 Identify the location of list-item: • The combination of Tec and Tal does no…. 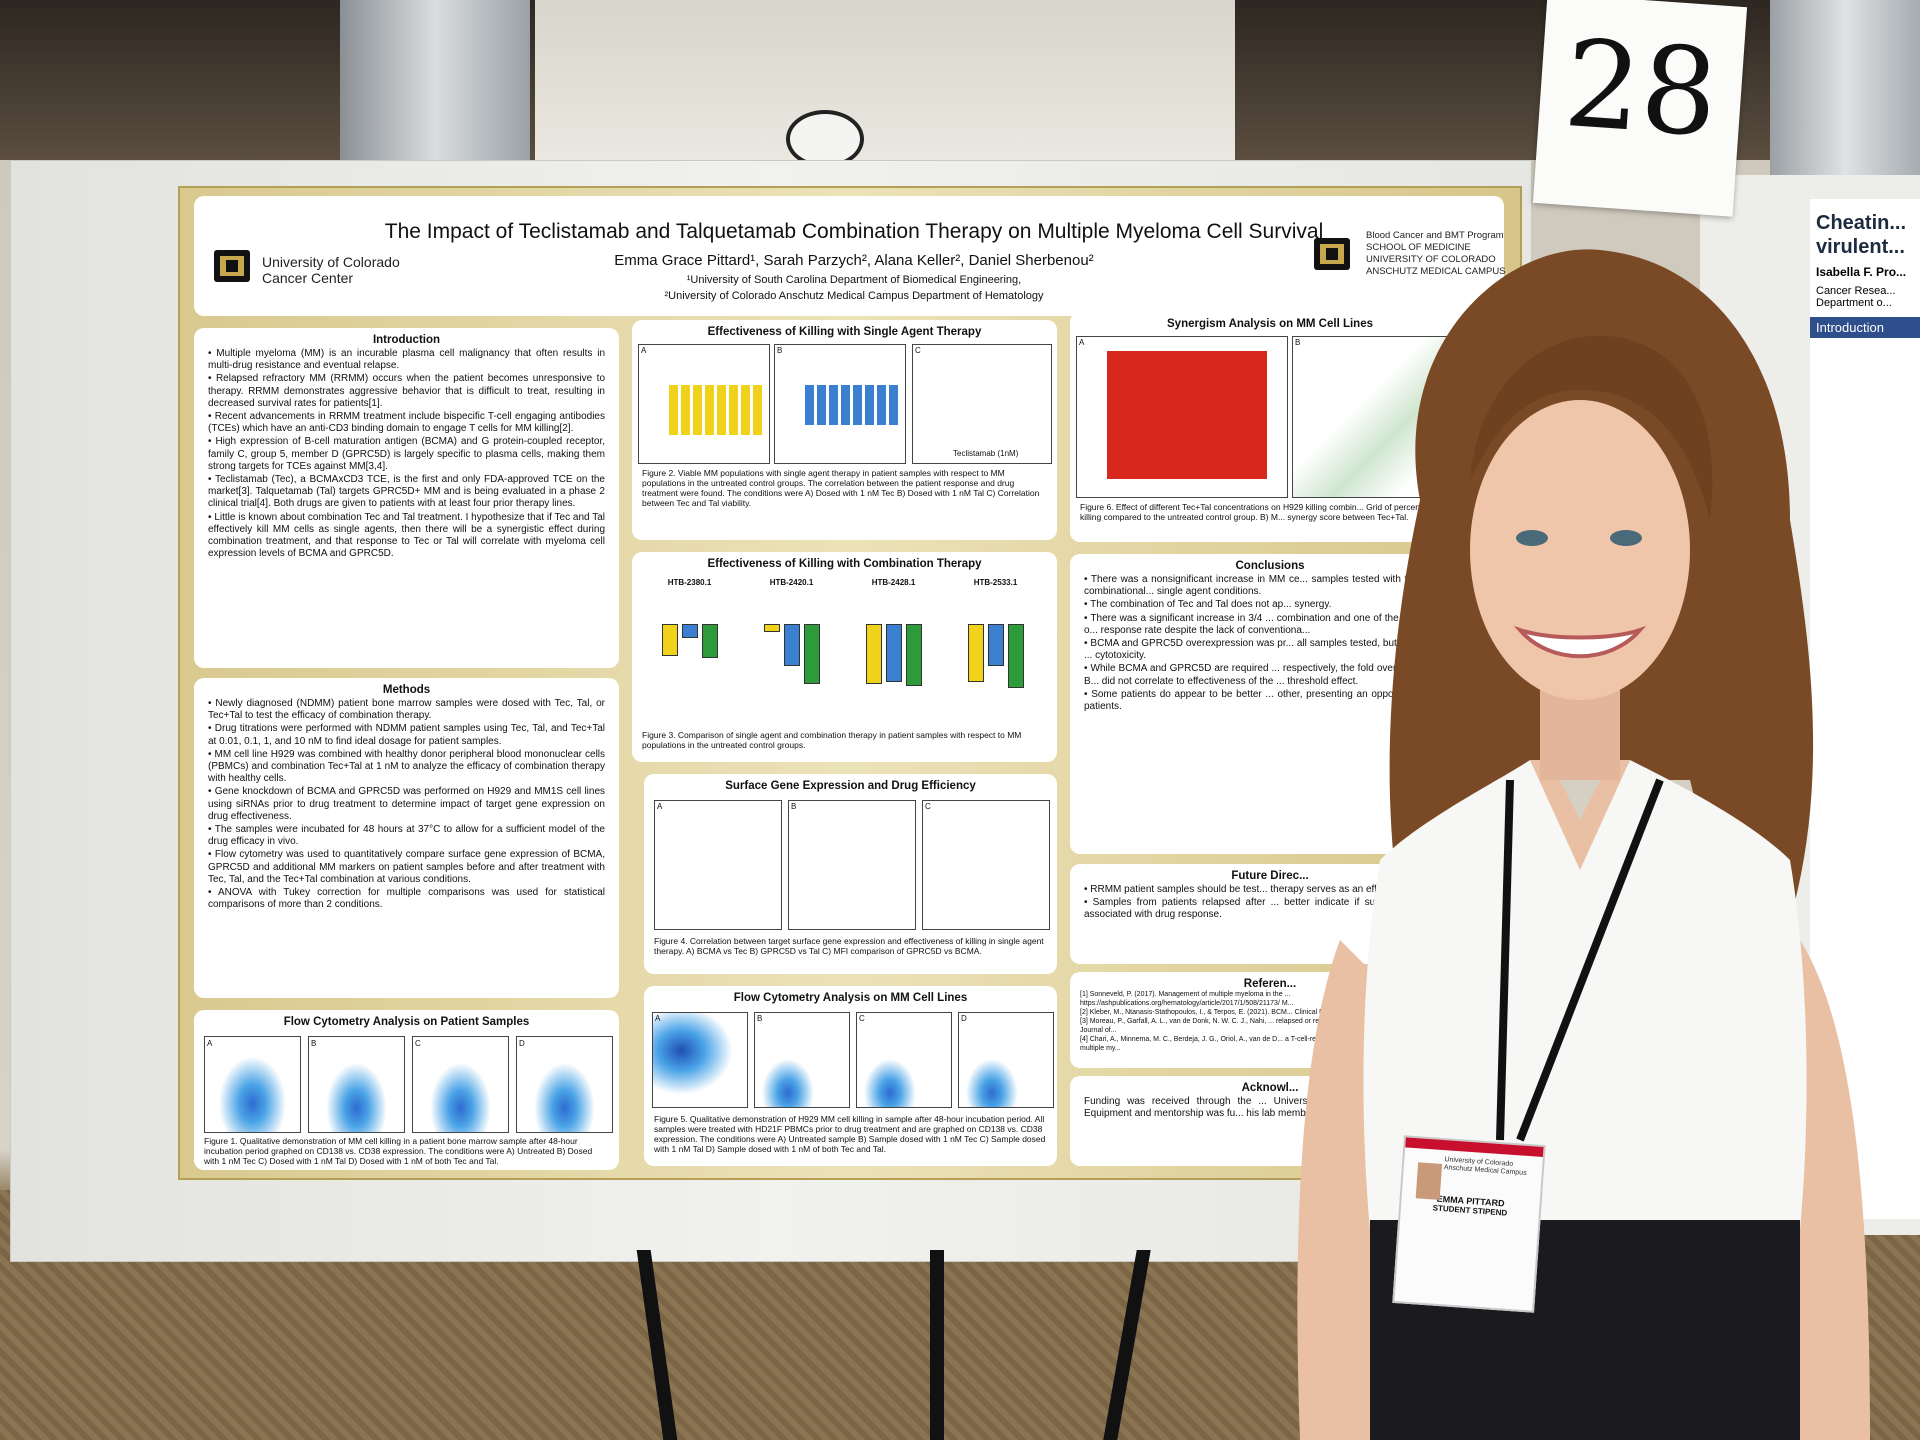
(1208, 605).